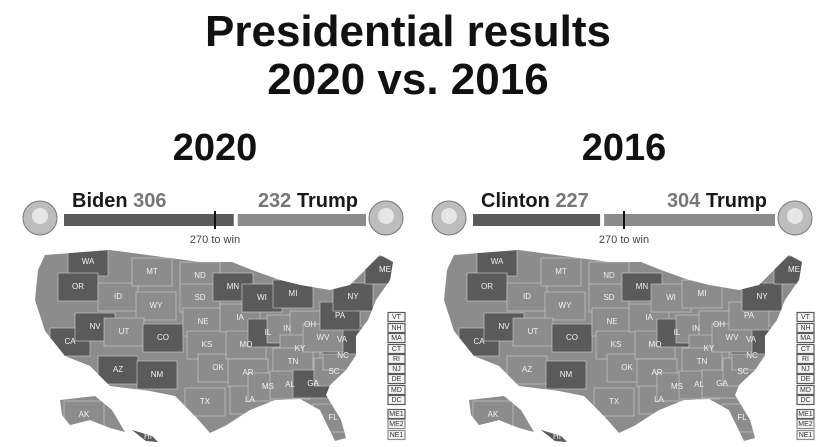  What do you see at coordinates (656, 372) in the screenshot?
I see `state-label: AR` at bounding box center [656, 372].